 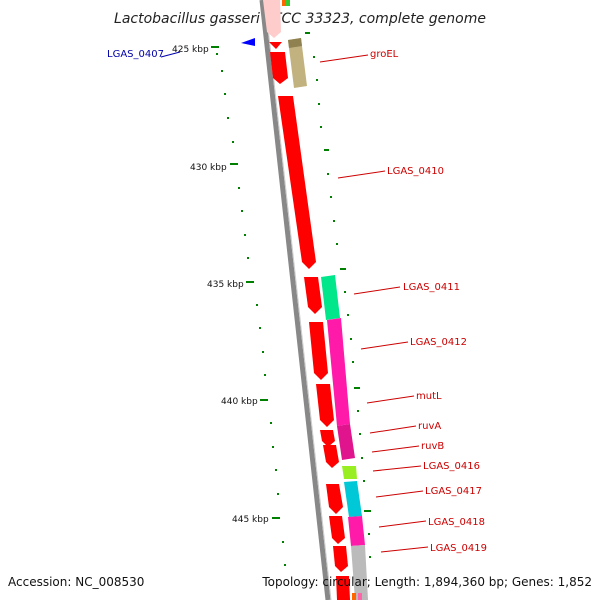 What do you see at coordinates (456, 522) in the screenshot?
I see `gene-label-LGAS_0418: LGAS_0418` at bounding box center [456, 522].